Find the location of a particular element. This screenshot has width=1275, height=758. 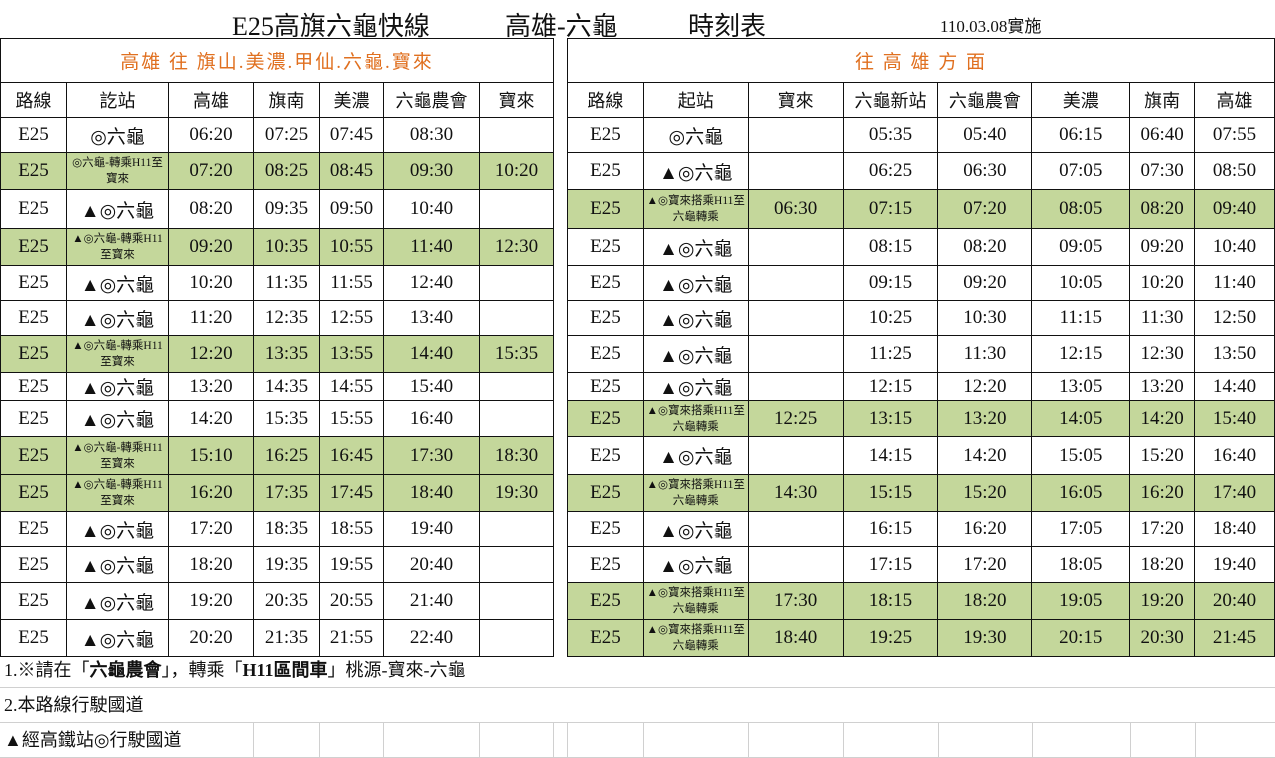

inbound-column-header: 旗南 is located at coordinates (1162, 100).